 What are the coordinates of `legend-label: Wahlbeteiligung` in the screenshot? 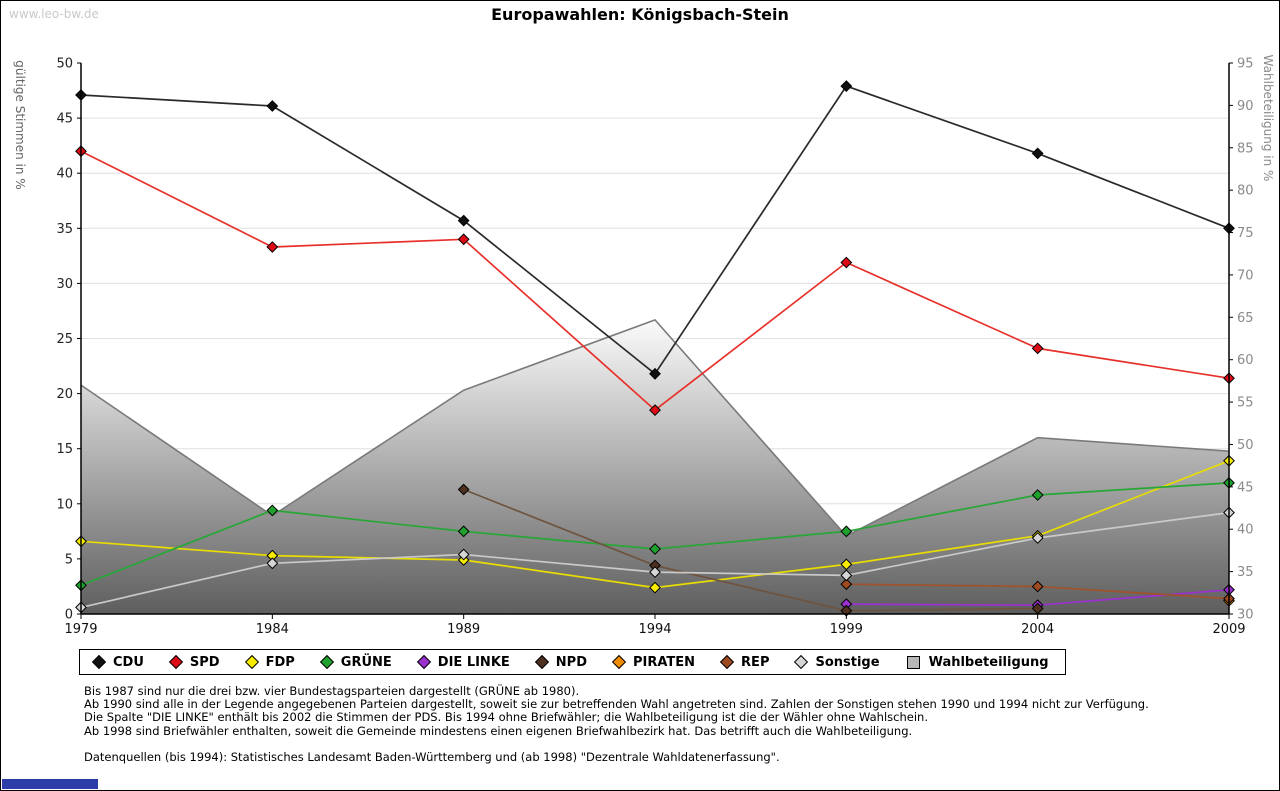 It's located at (988, 662).